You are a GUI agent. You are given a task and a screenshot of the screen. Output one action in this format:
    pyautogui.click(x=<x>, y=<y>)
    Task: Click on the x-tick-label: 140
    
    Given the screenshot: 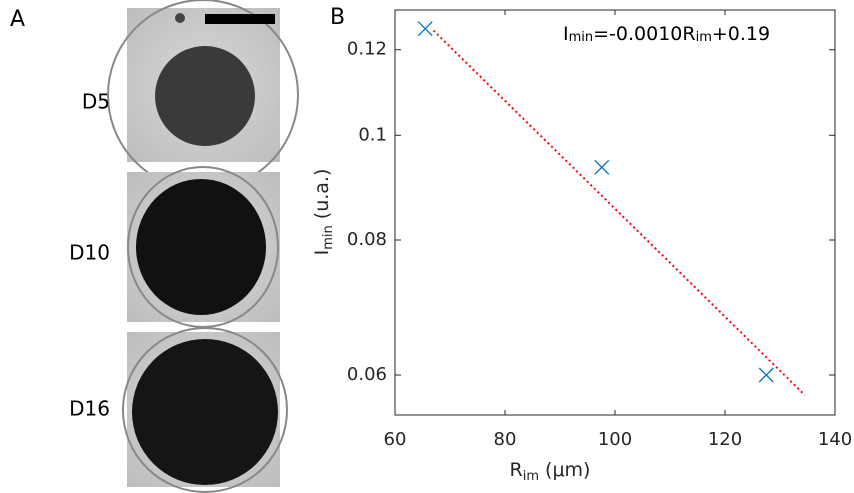 What is the action you would take?
    pyautogui.click(x=835, y=439)
    